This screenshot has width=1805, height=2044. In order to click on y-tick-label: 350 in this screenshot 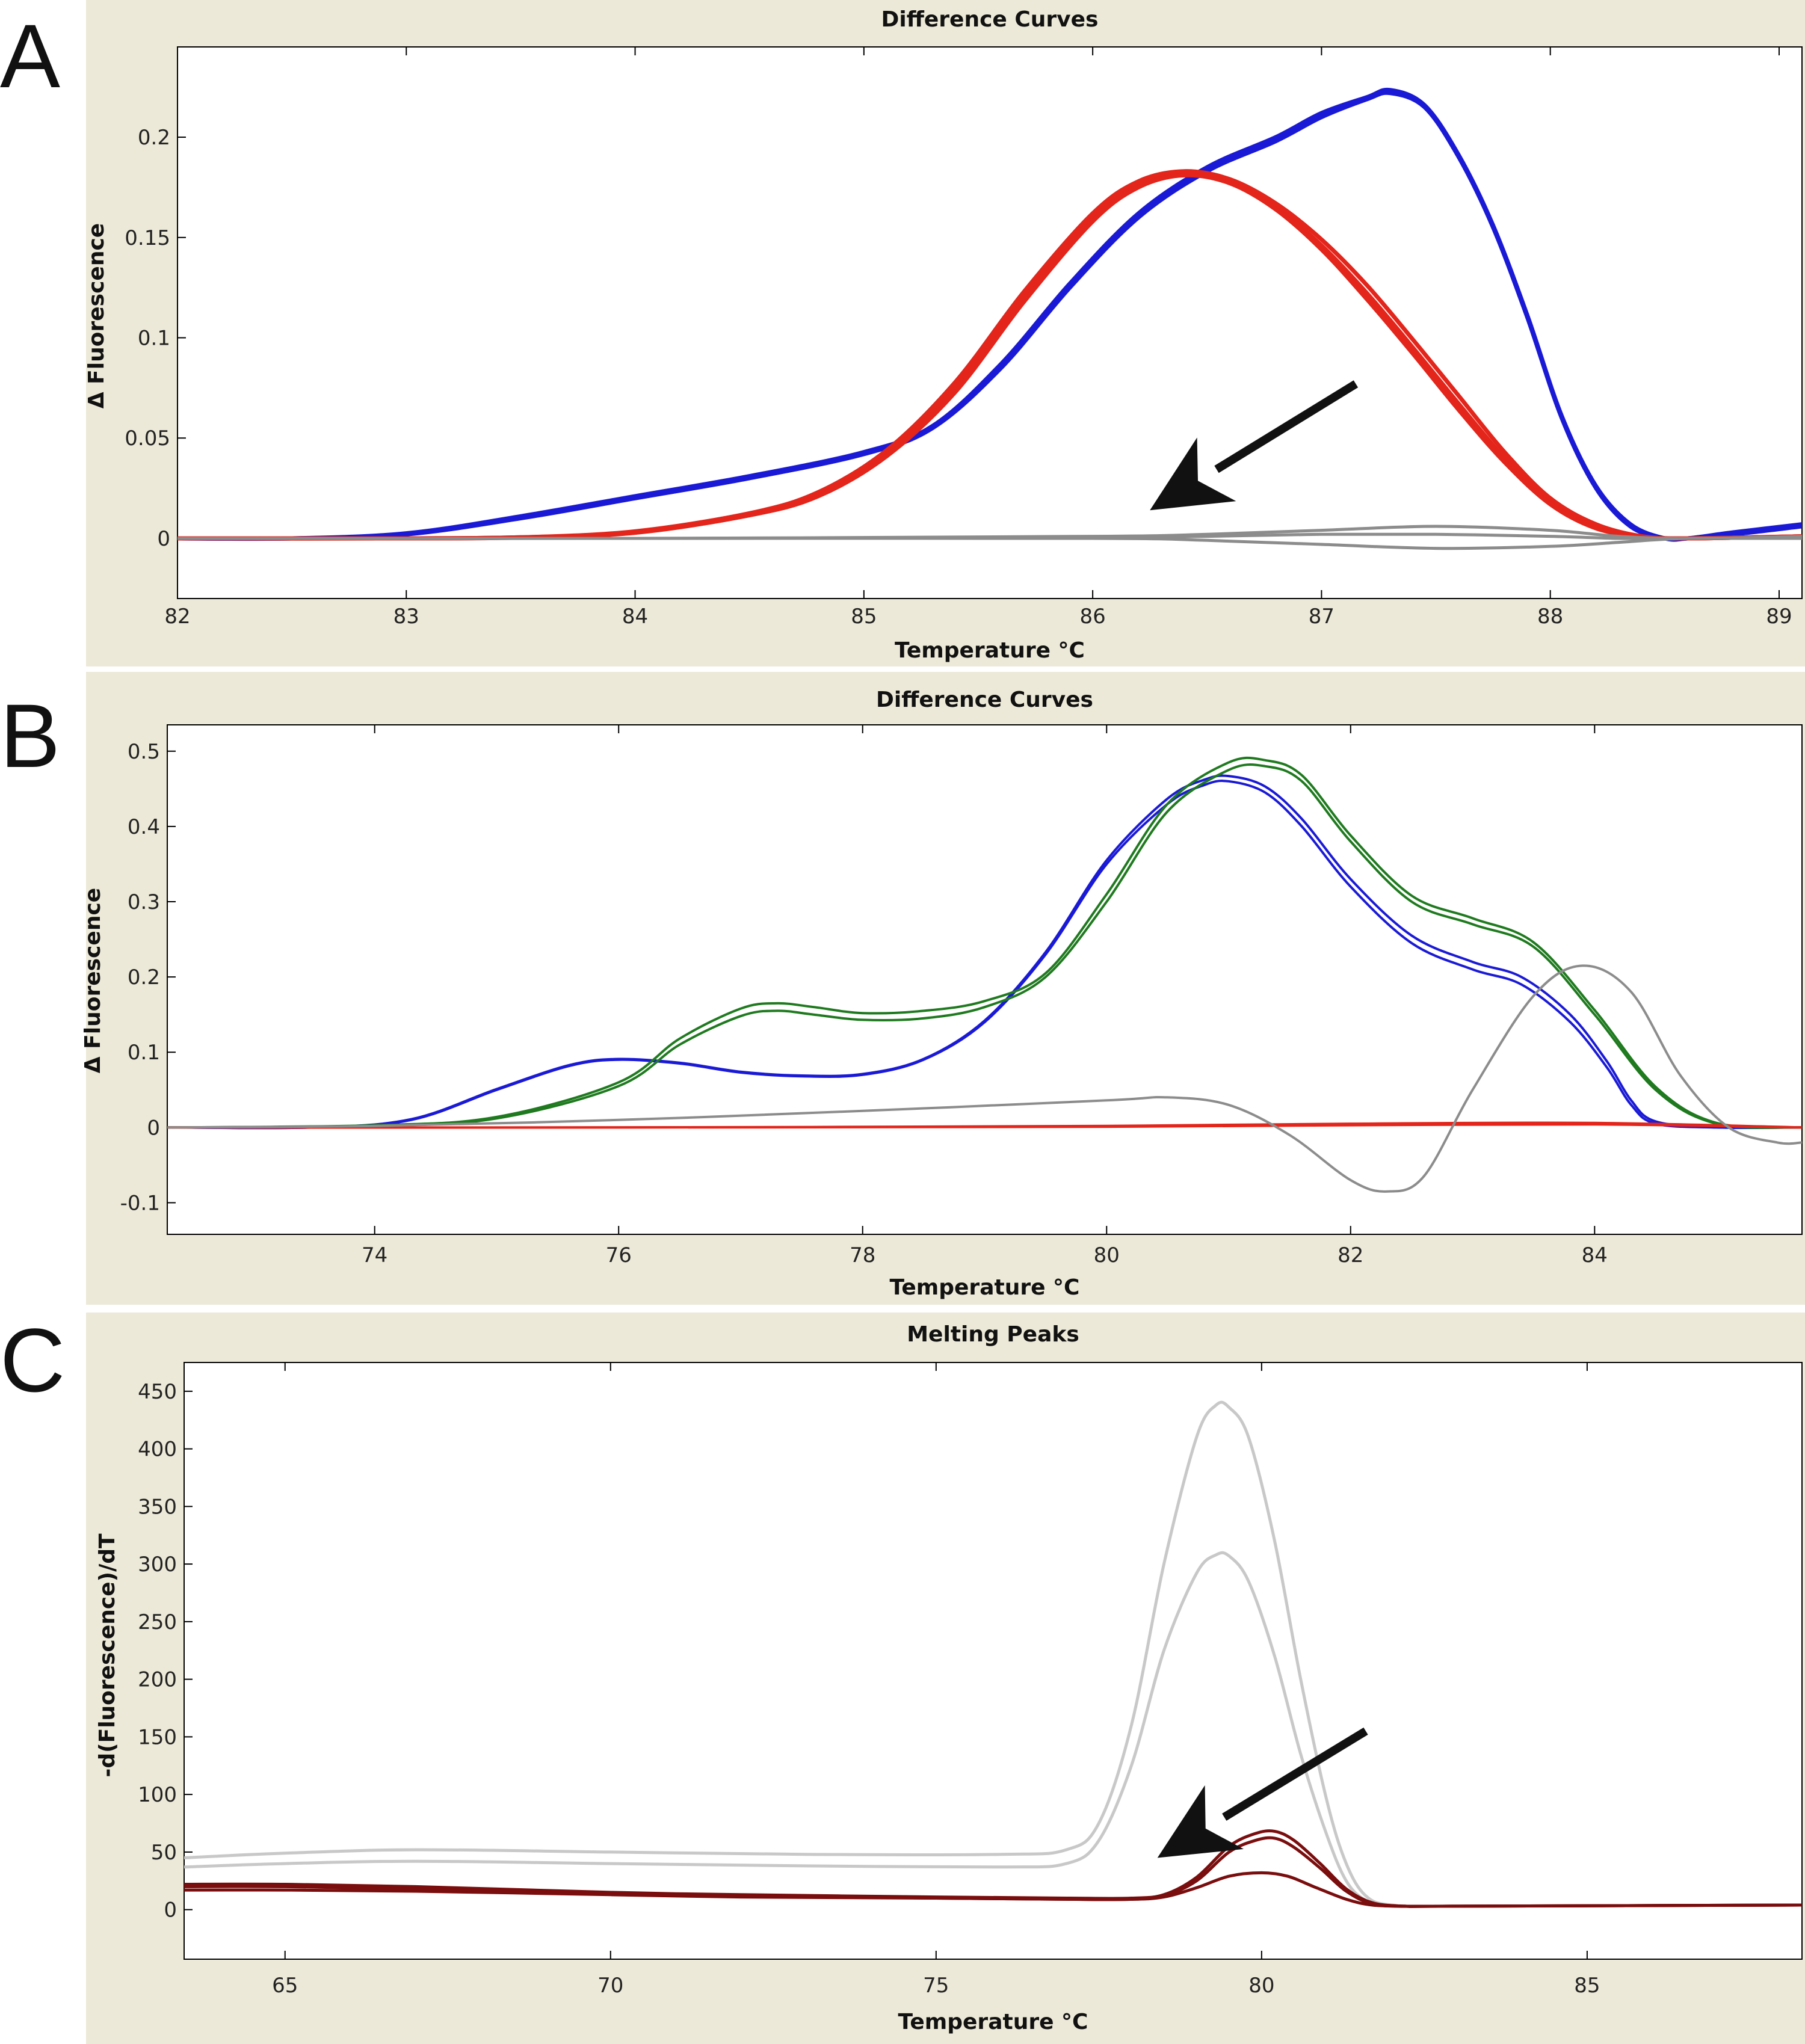, I will do `click(157, 1507)`.